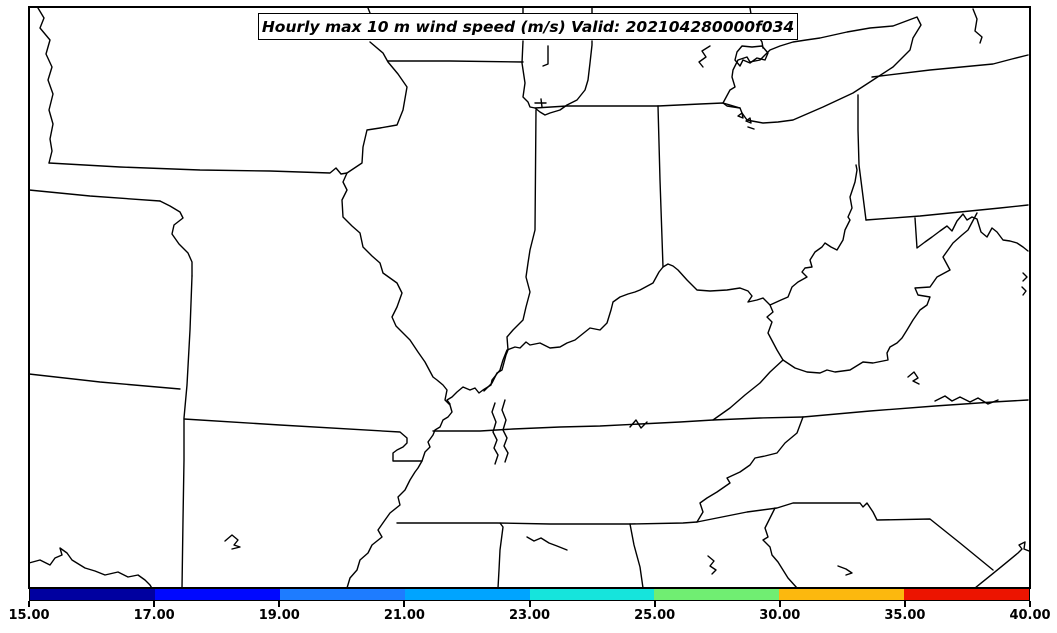  Describe the element at coordinates (279, 615) in the screenshot. I see `colorbar-tick-label: 19.00` at that location.